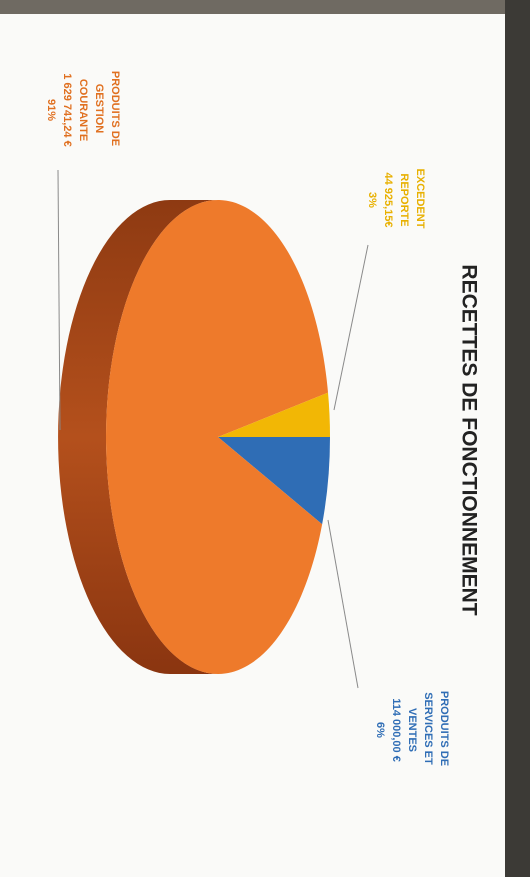 The height and width of the screenshot is (877, 530). What do you see at coordinates (83, 110) in the screenshot?
I see `label-line: COURANTE` at bounding box center [83, 110].